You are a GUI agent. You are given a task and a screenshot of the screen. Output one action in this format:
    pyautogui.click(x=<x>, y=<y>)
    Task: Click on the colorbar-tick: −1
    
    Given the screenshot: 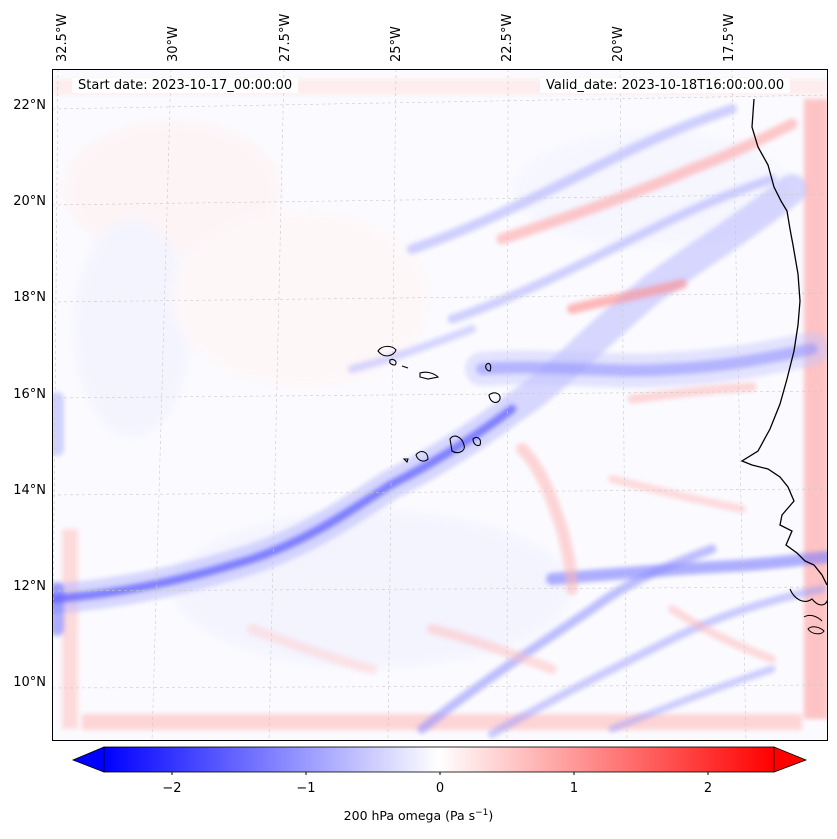 What is the action you would take?
    pyautogui.click(x=306, y=788)
    